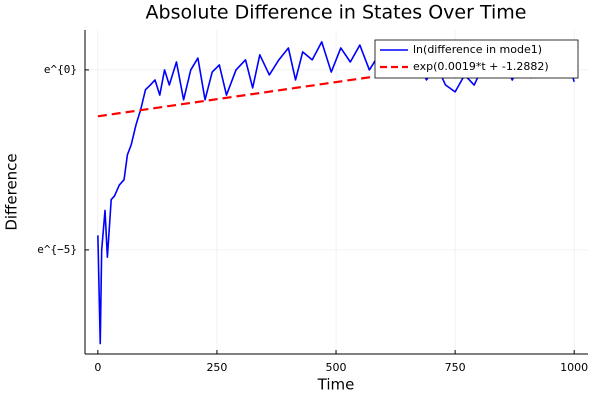 Image resolution: width=600 pixels, height=400 pixels. What do you see at coordinates (481, 66) in the screenshot?
I see `legend-label: exp(0.0019*t + -1.2882)` at bounding box center [481, 66].